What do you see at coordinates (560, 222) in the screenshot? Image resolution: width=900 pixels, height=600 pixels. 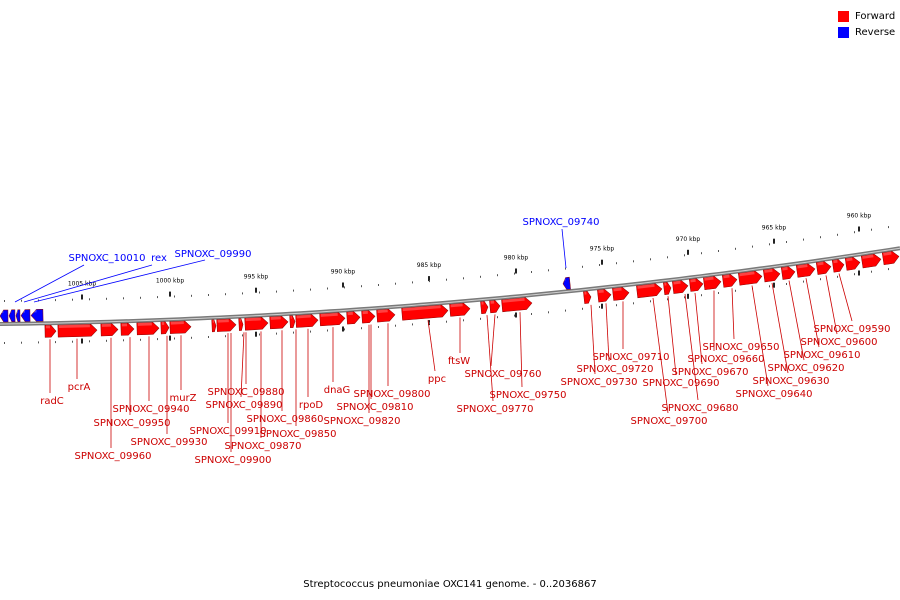 I see `gene-label: SPNOXC_09740` at bounding box center [560, 222].